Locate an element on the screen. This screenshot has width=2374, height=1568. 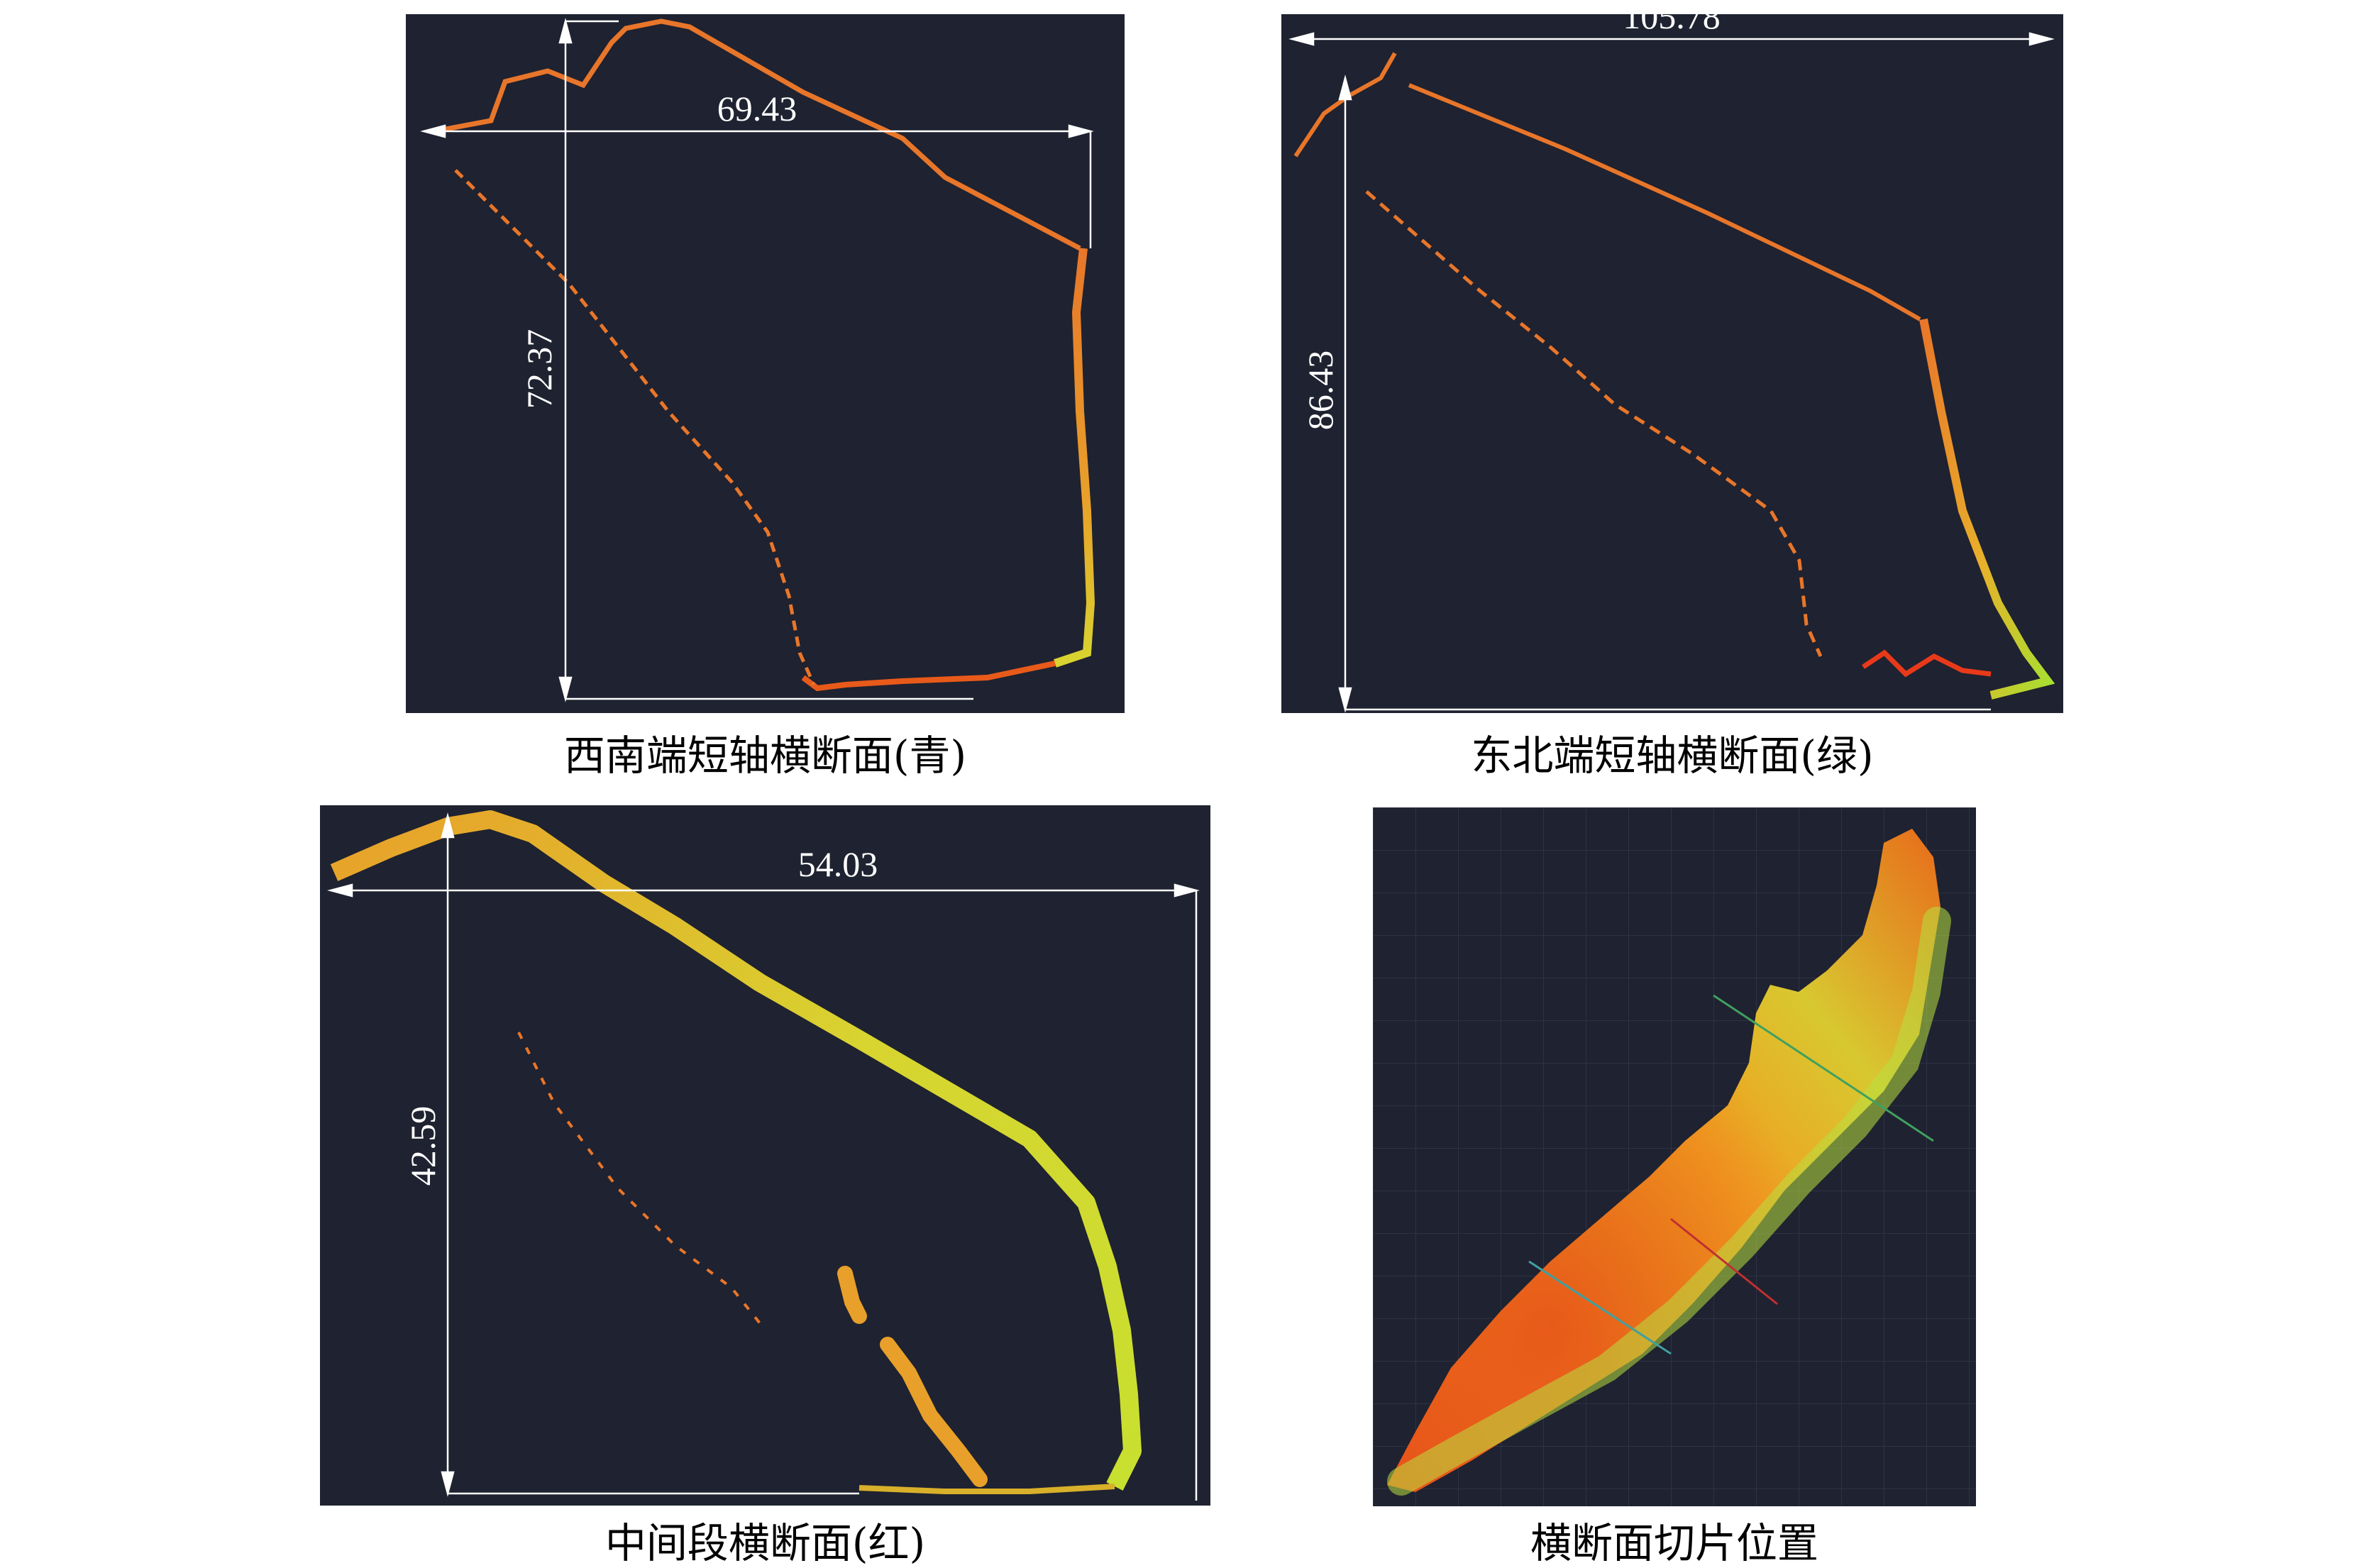
slice-location-plan is located at coordinates (1674, 1156).